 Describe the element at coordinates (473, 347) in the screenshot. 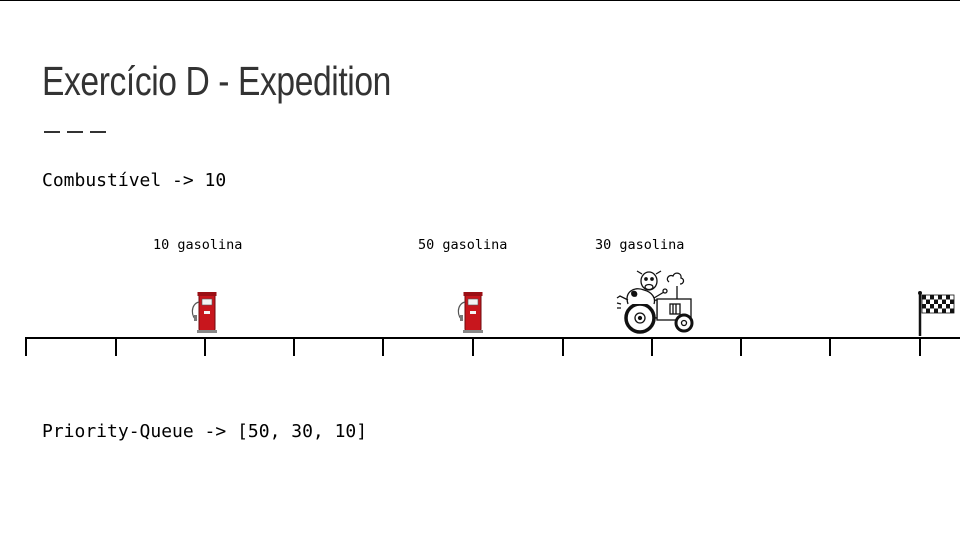

I see `timeline-ticks` at that location.